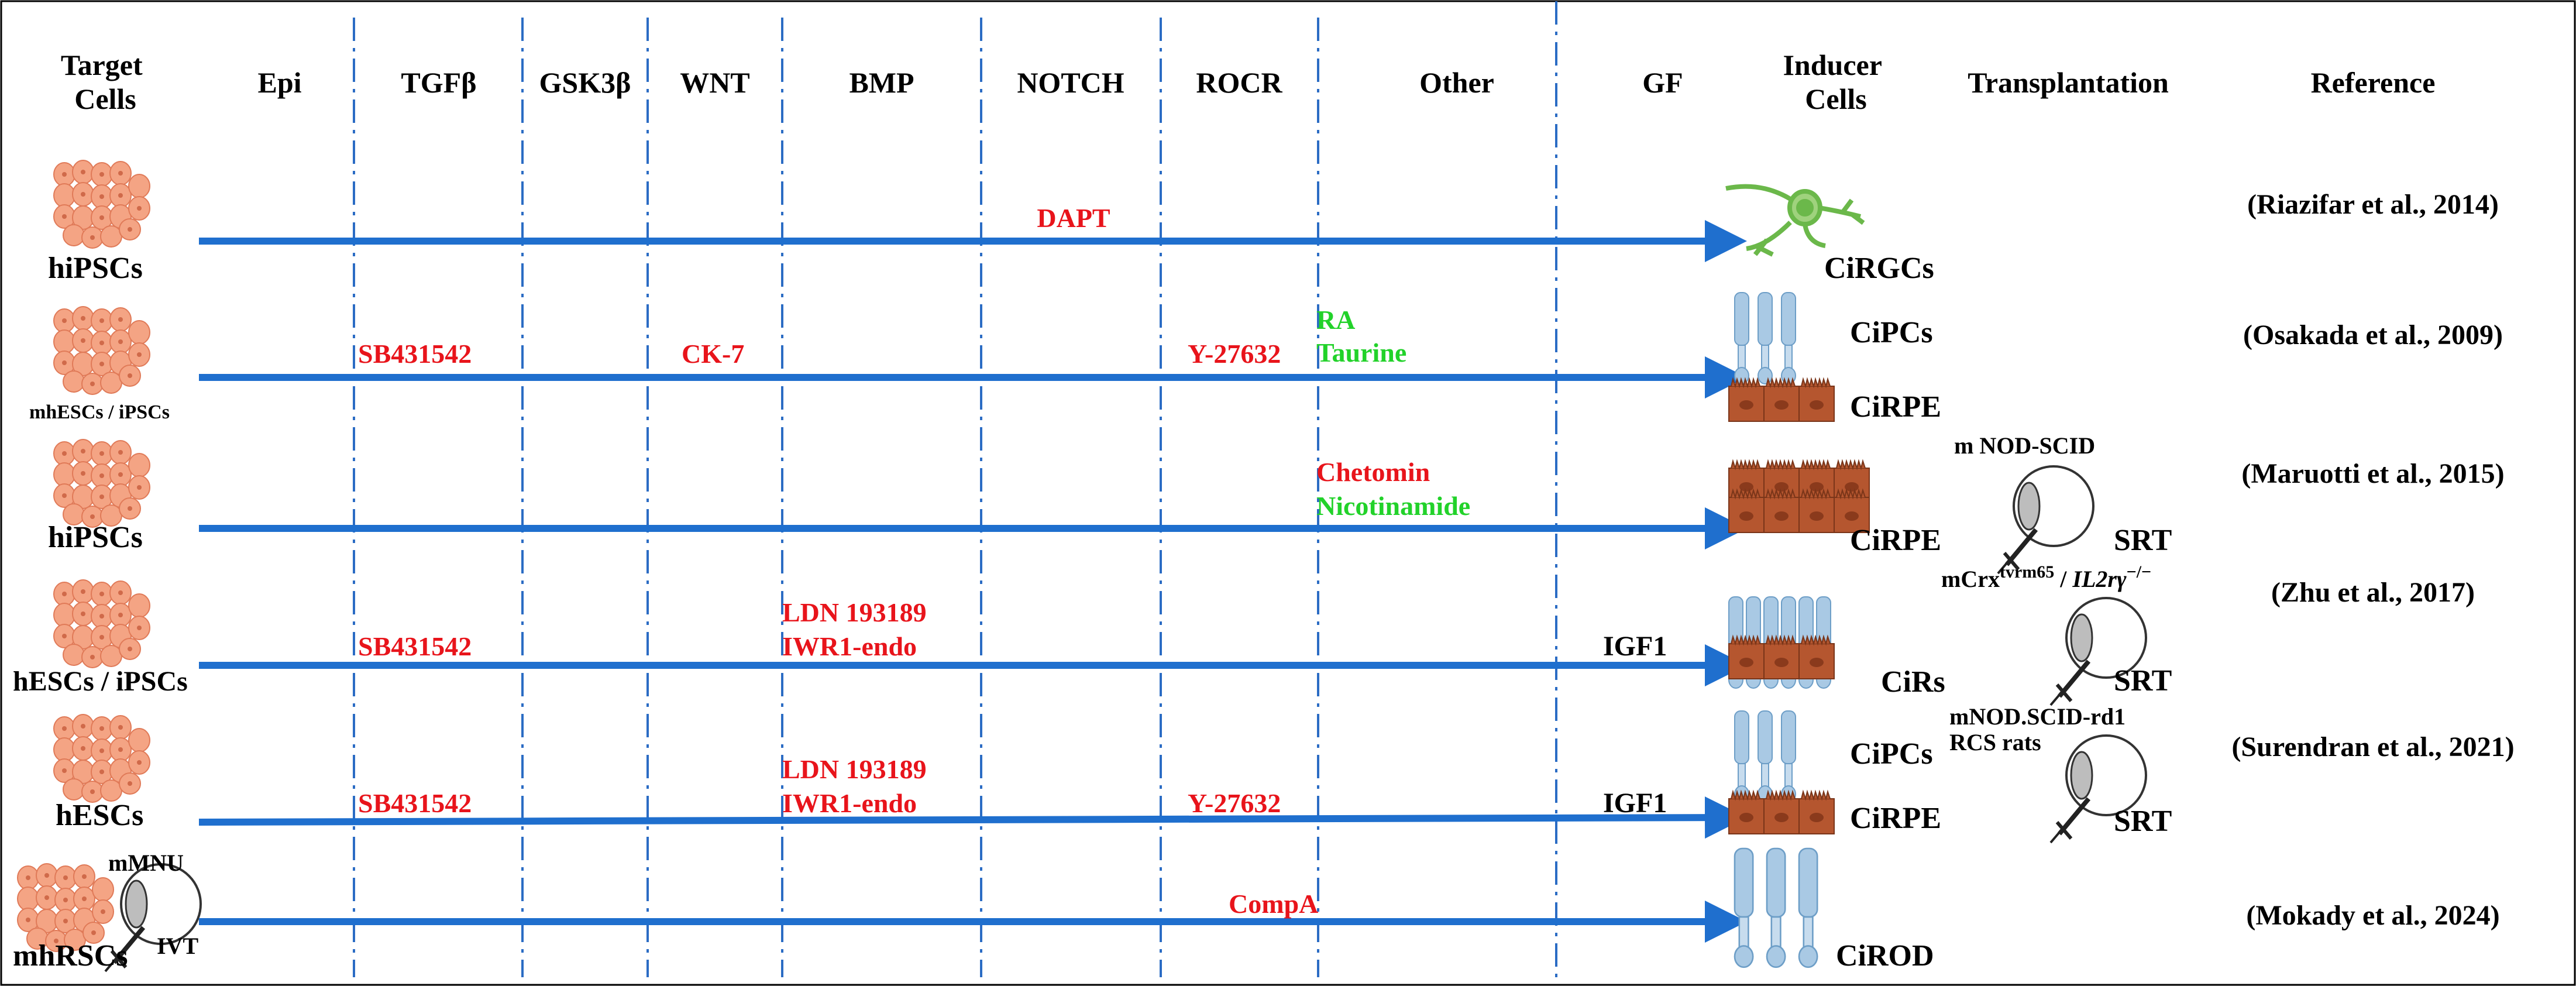 Image resolution: width=2576 pixels, height=986 pixels. I want to click on row-2-other-reagent-1: RA, so click(1336, 320).